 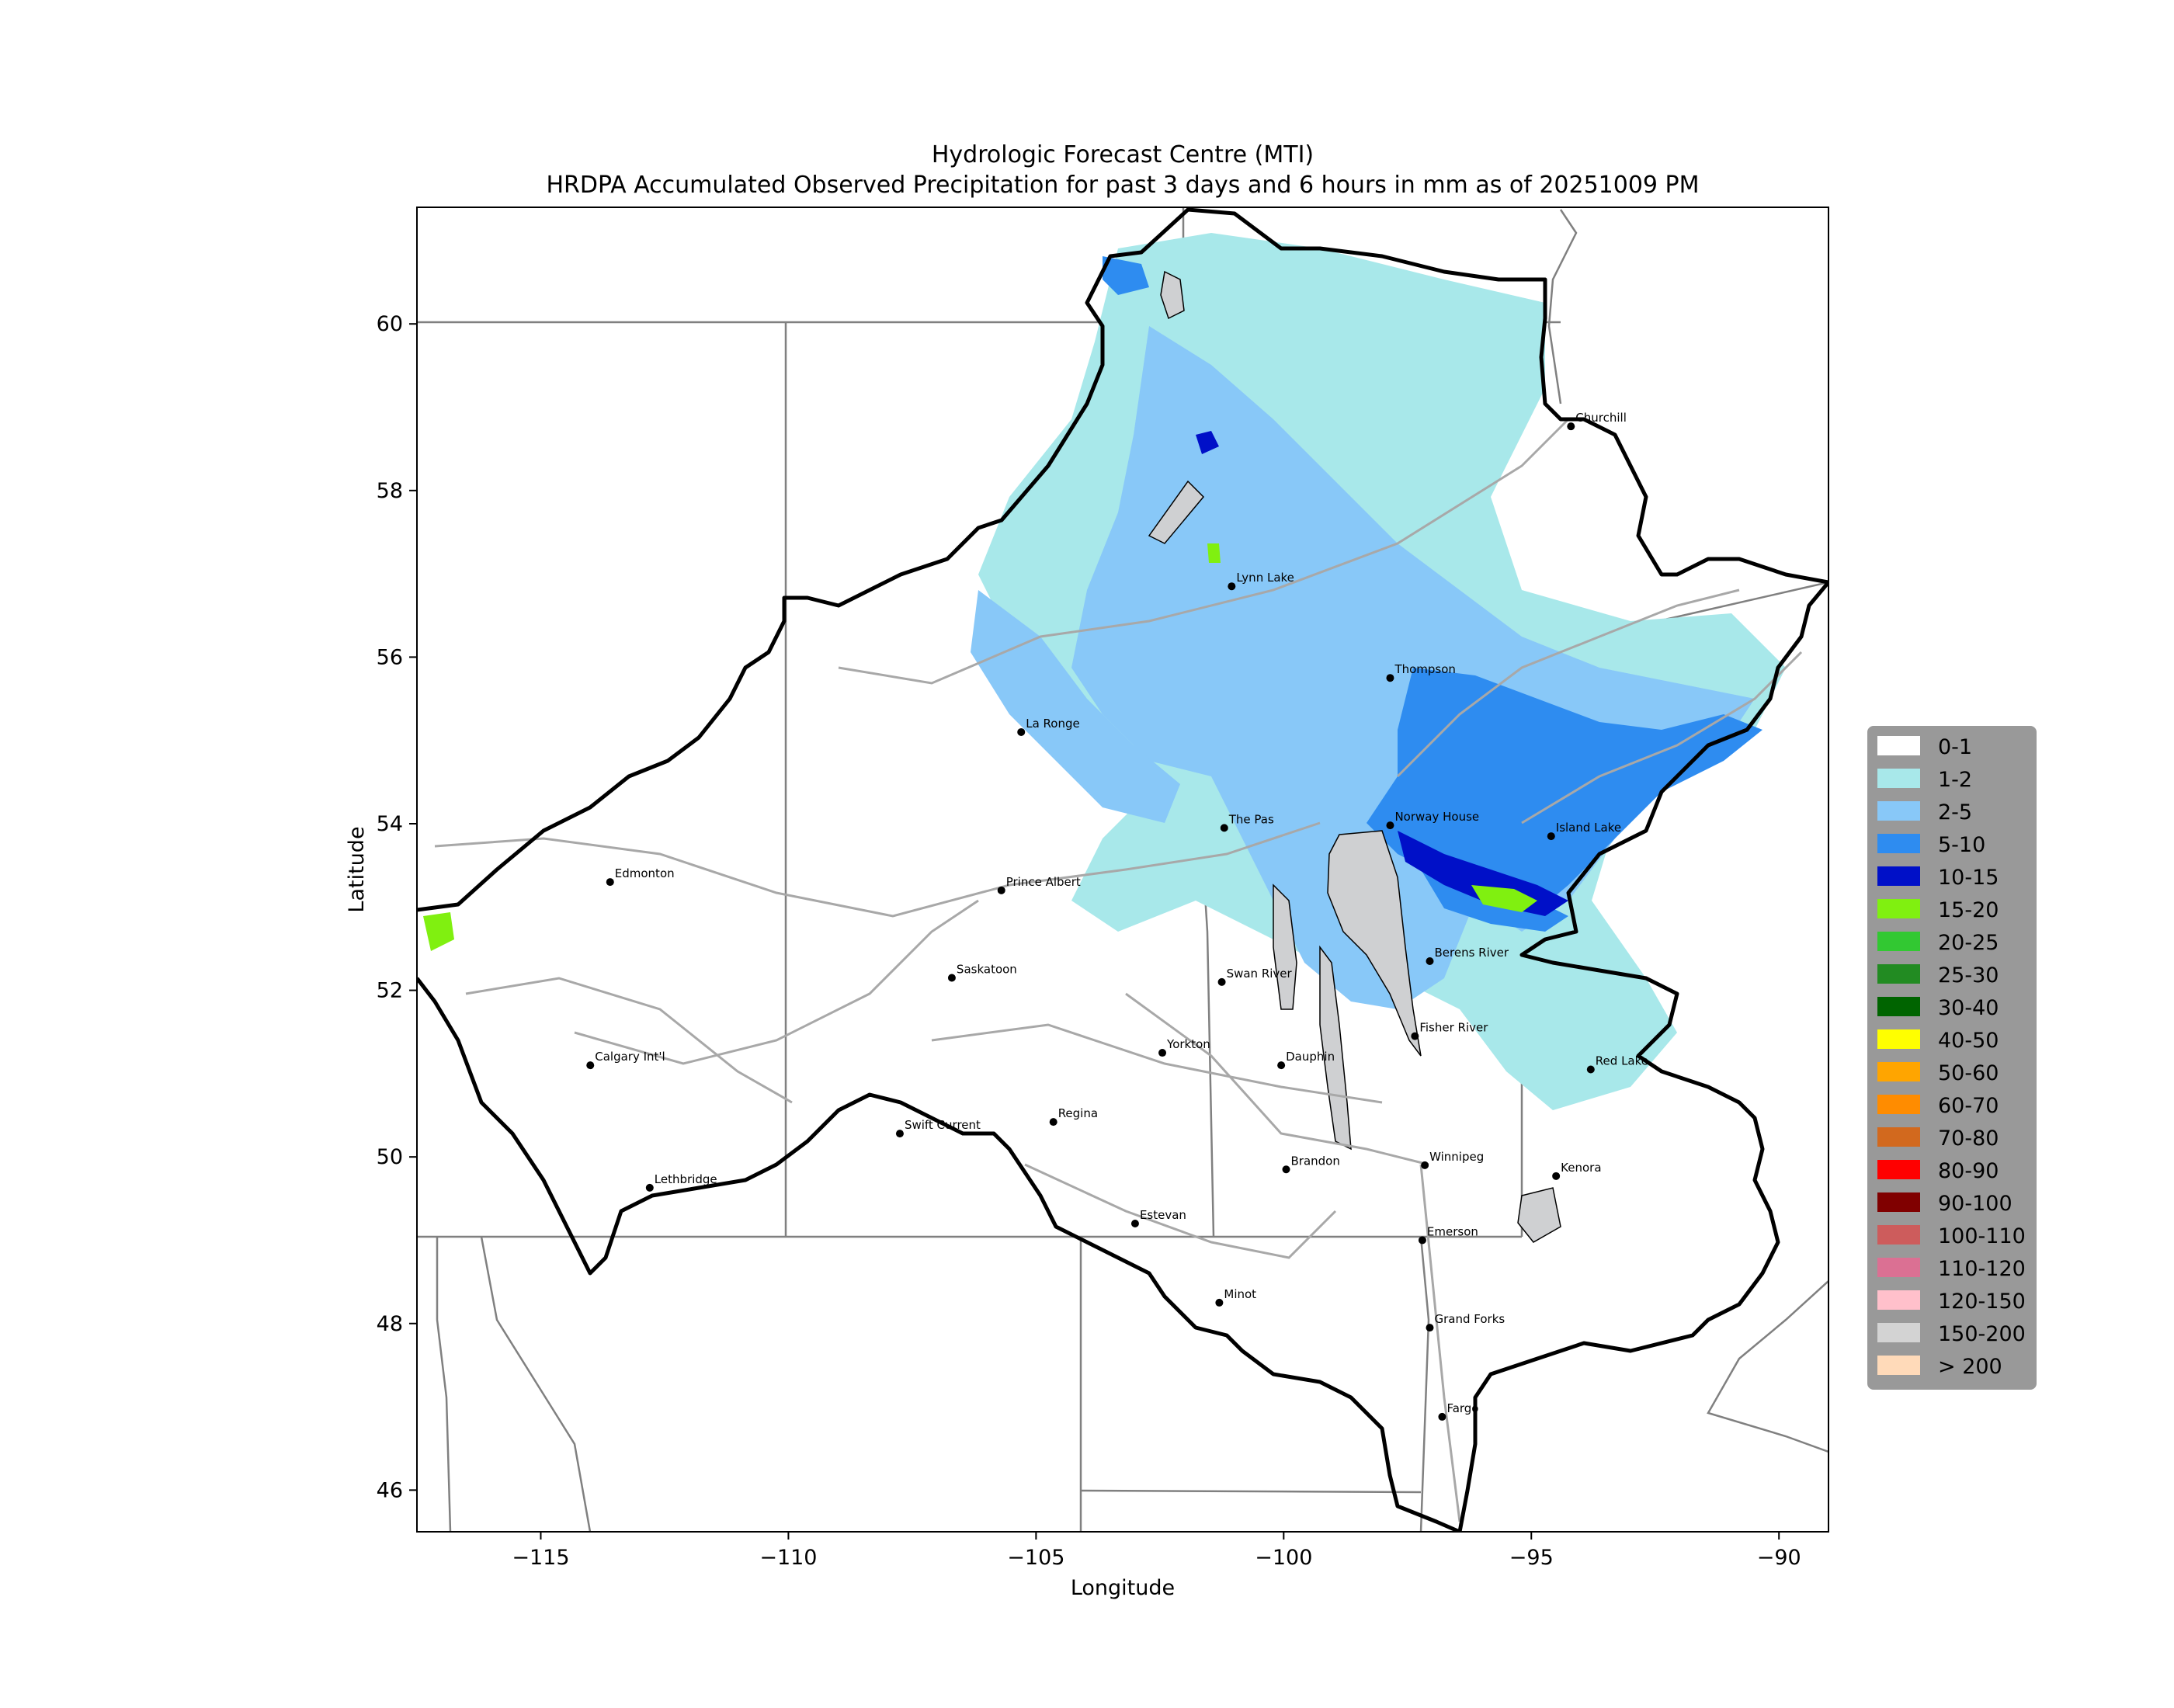 I want to click on precip-15-20-north, so click(x=1214, y=553).